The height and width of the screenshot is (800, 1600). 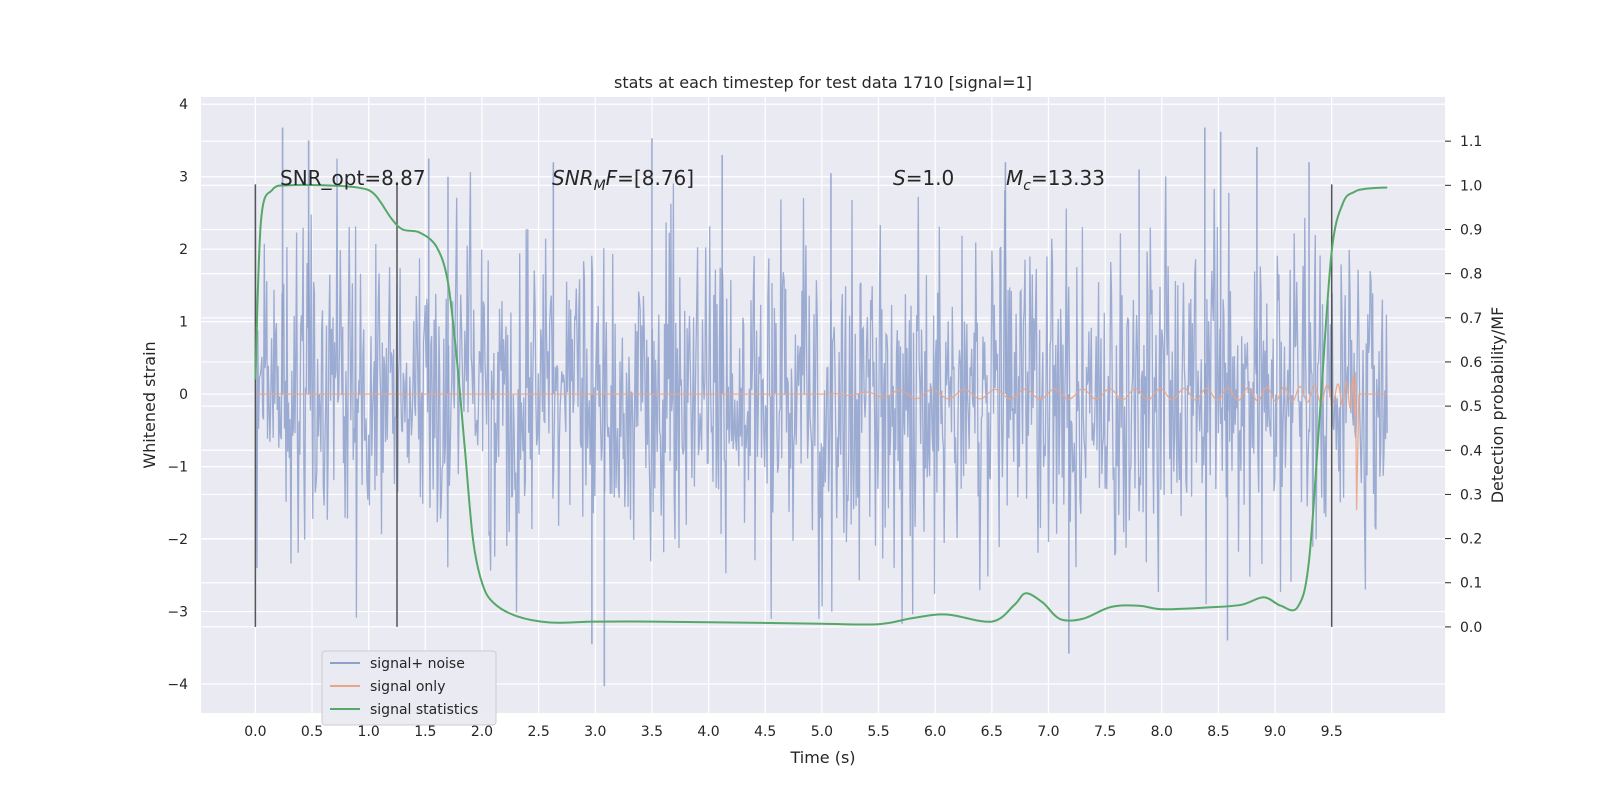 I want to click on x-tick-label-7: 3.5, so click(x=652, y=732).